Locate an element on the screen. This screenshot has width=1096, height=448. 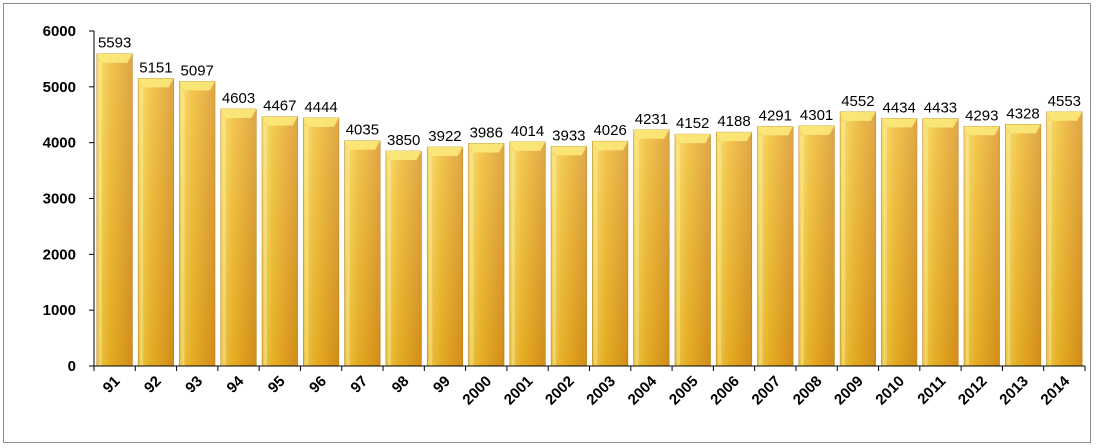
y-tick-label: 2000 is located at coordinates (59, 254).